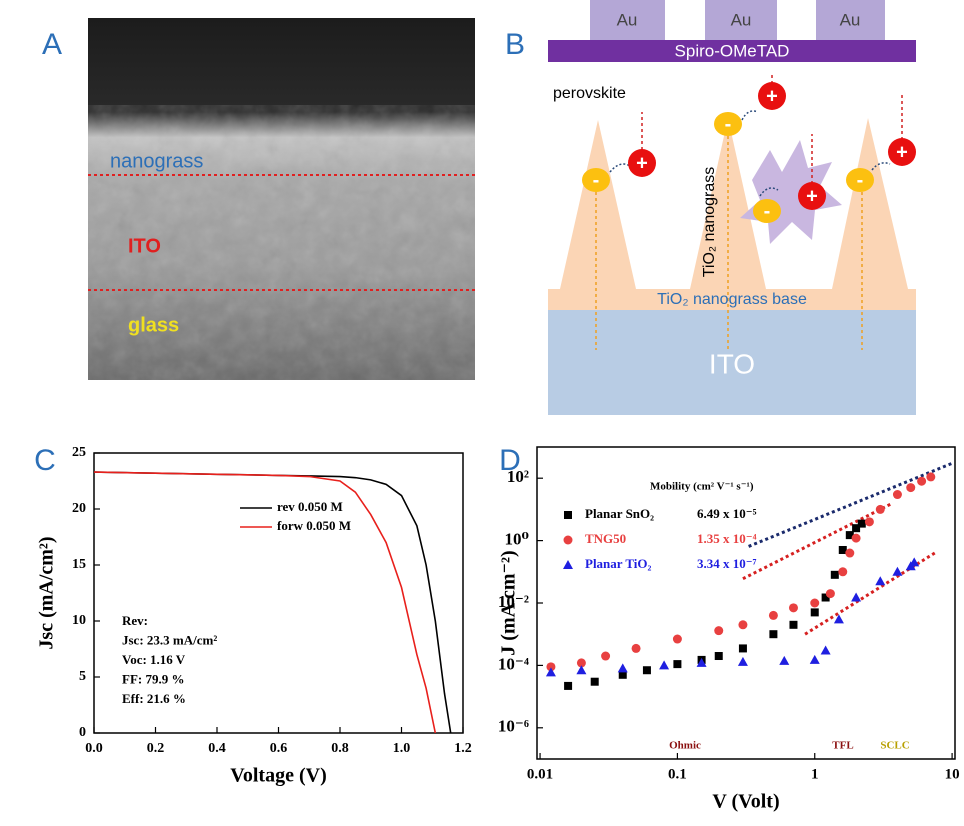  What do you see at coordinates (509, 602) in the screenshot?
I see `y-axis-label: J (mA cm⁻²)` at bounding box center [509, 602].